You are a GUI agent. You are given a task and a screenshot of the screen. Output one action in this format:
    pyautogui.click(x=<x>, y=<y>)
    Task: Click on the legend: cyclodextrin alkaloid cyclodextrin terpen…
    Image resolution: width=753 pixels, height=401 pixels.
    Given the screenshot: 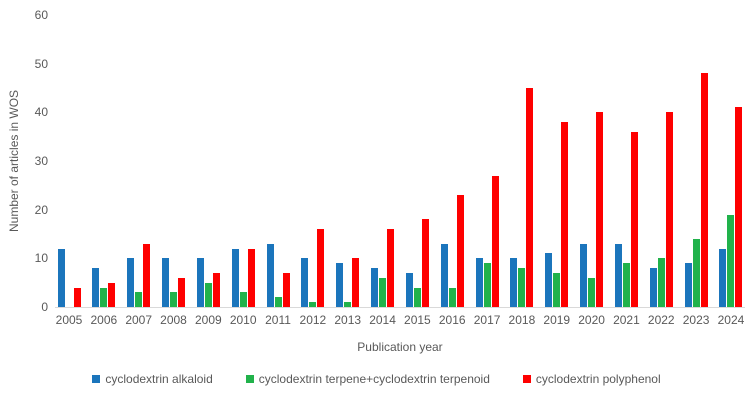 What is the action you would take?
    pyautogui.click(x=376, y=379)
    